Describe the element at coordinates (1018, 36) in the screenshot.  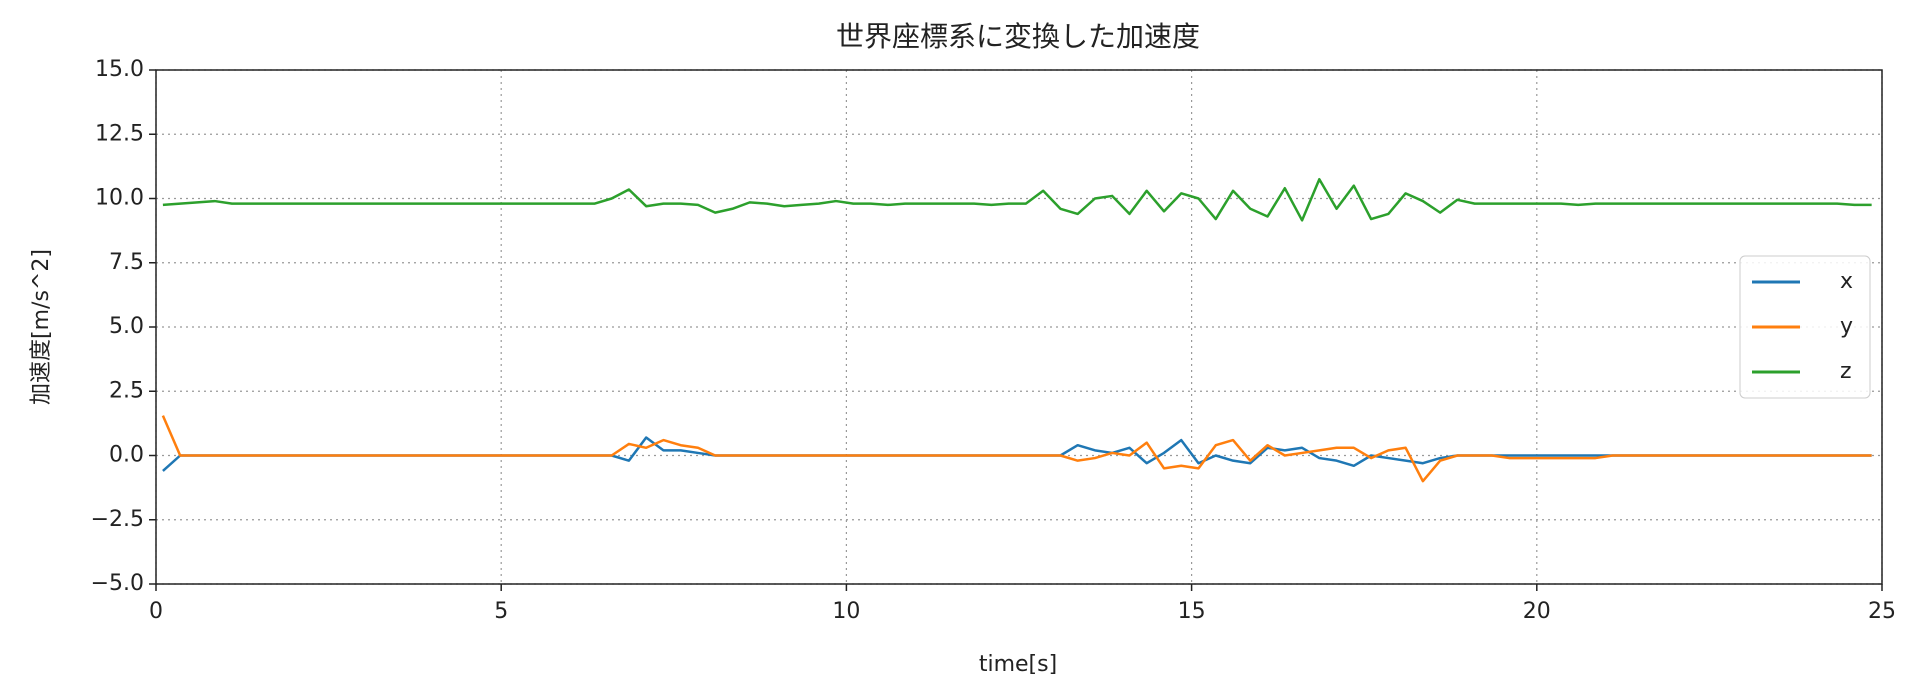
I see `chart-title: 世界座標系に変換した加速度` at that location.